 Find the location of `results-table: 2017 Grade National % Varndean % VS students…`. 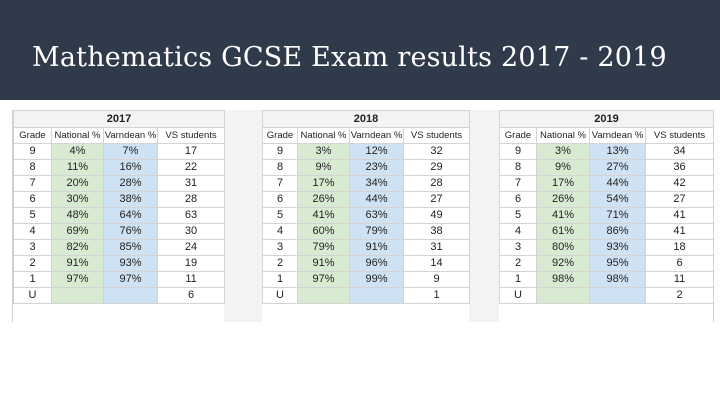

results-table: 2017 Grade National % Varndean % VS students… is located at coordinates (119, 207).